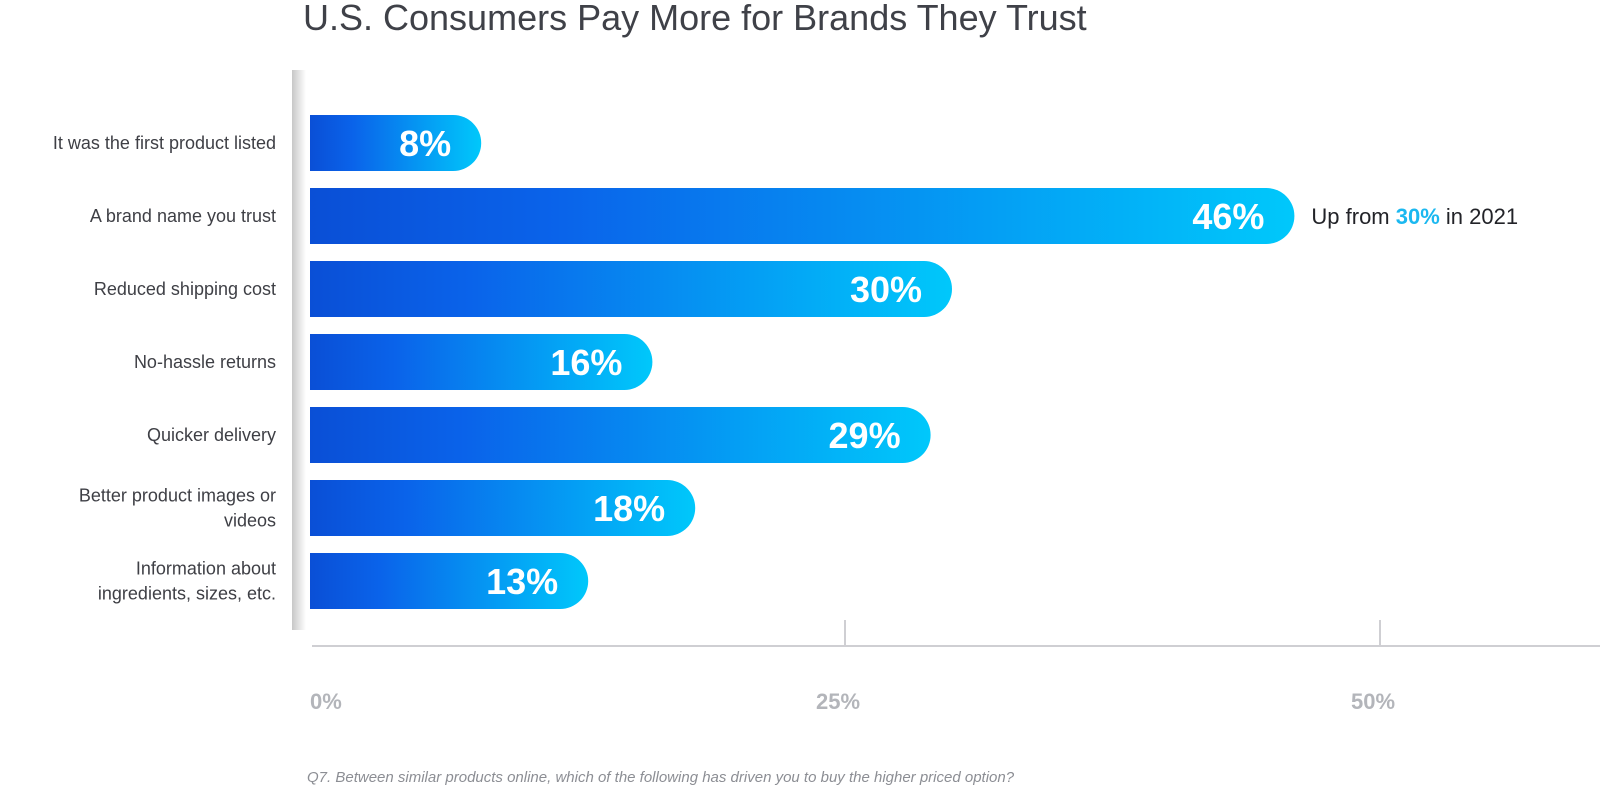 This screenshot has width=1600, height=786. I want to click on axis-shadow, so click(299, 350).